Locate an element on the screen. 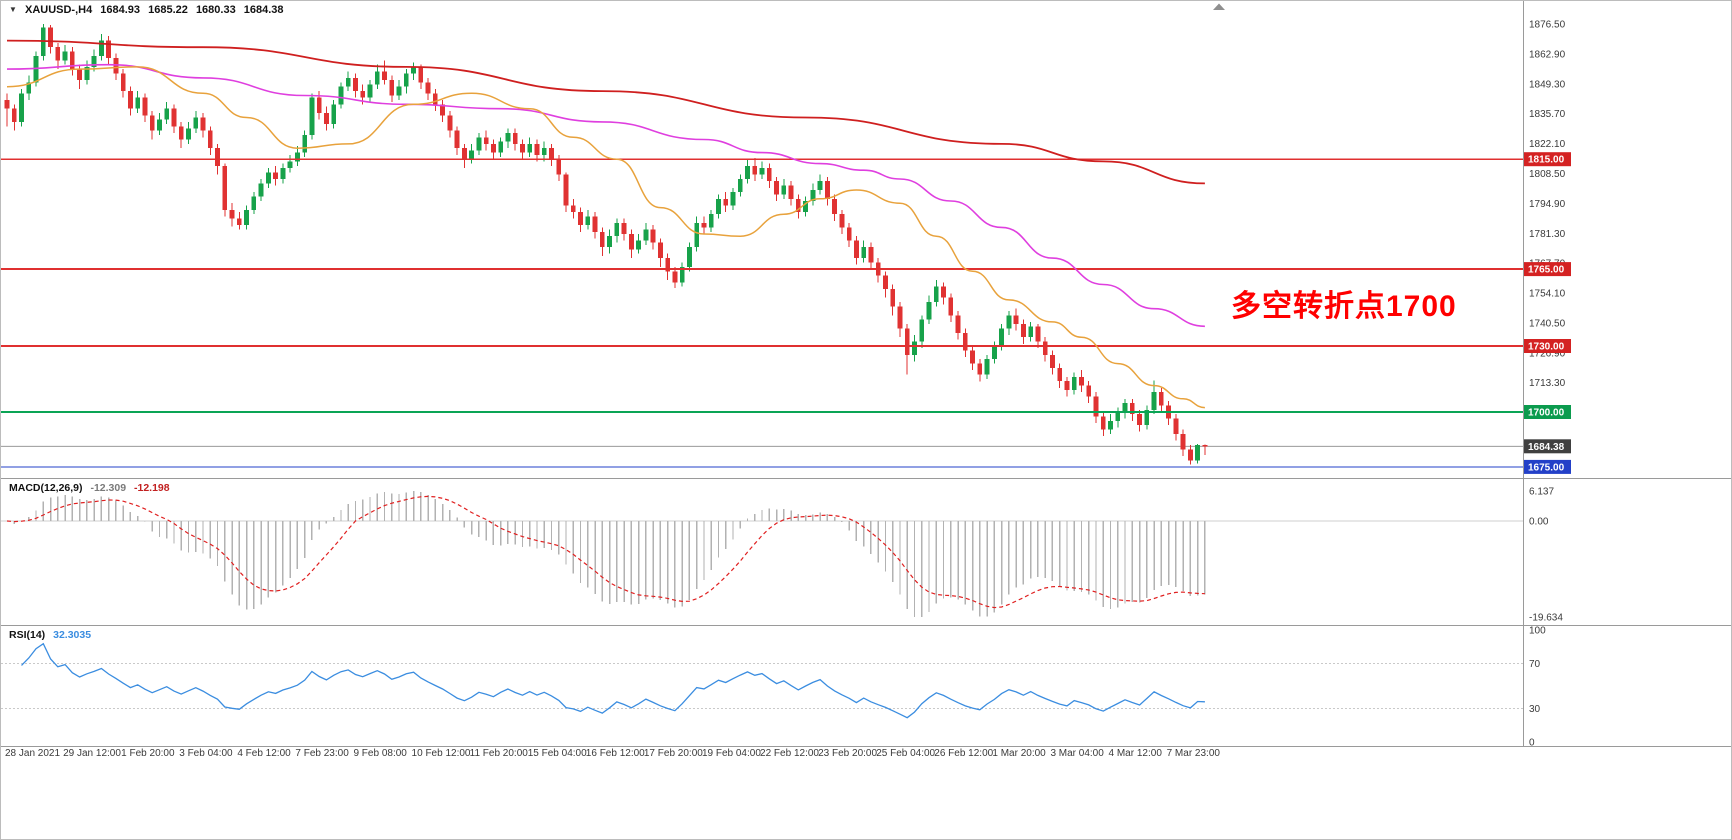  time-axis-label: 3 Mar 04:00 is located at coordinates (1077, 753).